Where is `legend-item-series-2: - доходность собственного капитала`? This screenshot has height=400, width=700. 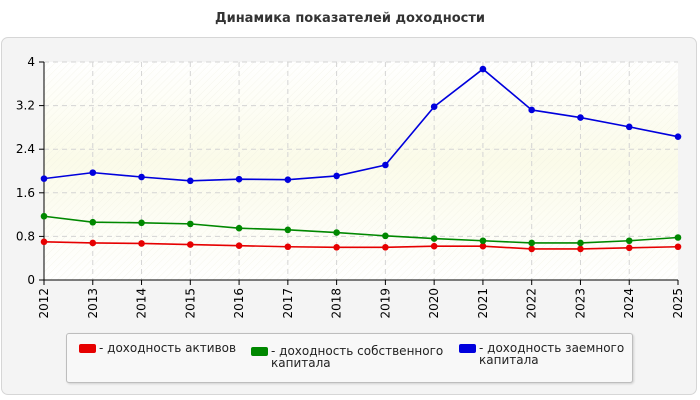 legend-item-series-2: - доходность собственного капитала is located at coordinates (347, 357).